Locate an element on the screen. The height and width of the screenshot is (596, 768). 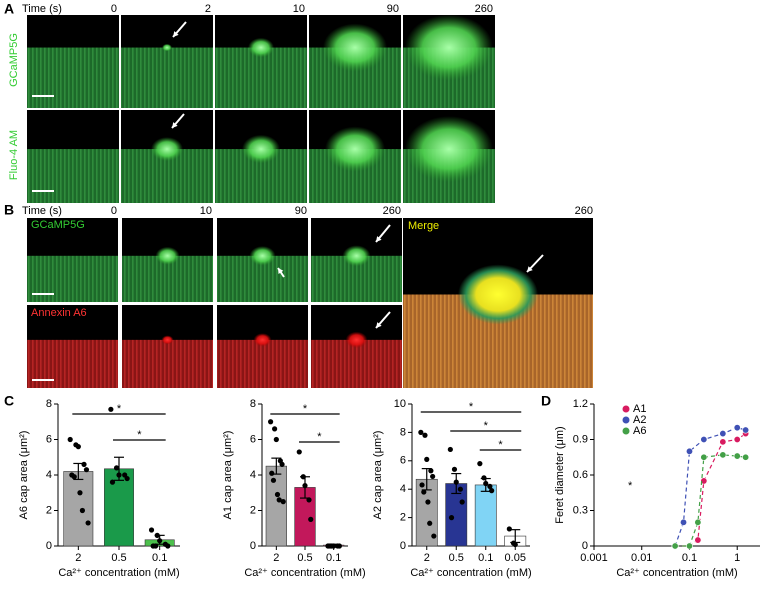
y-axis-label: Feret diameter (μm) is located at coordinates (560, 474).